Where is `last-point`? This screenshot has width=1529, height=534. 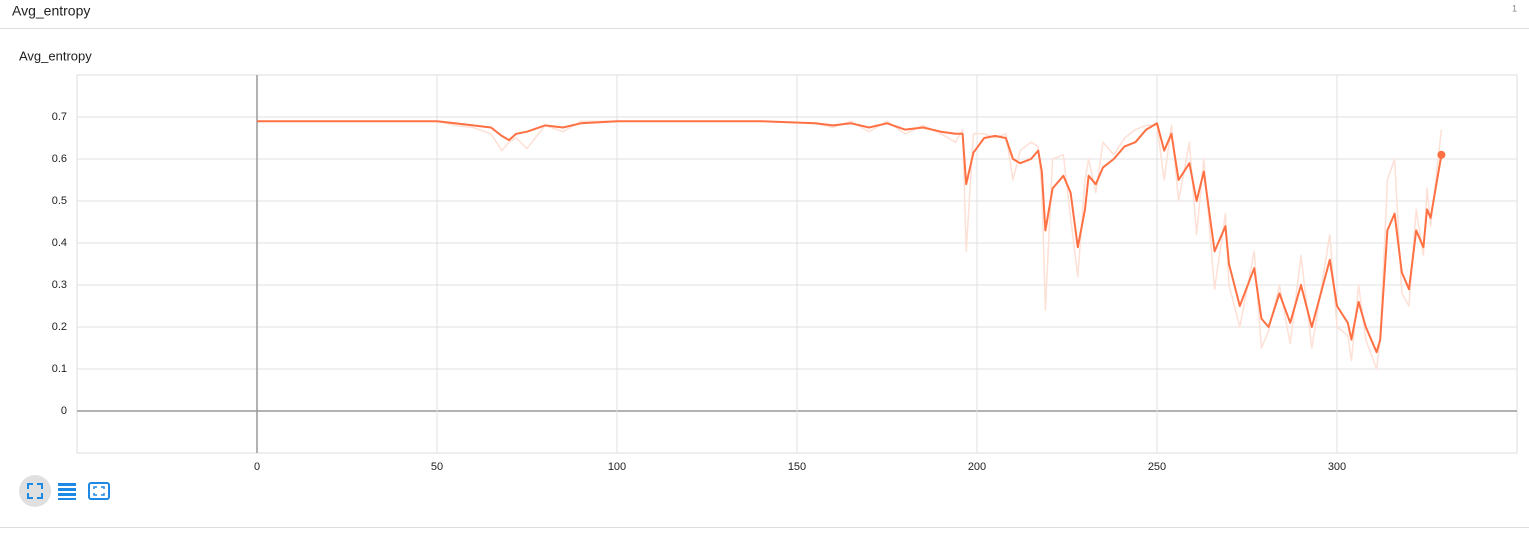 last-point is located at coordinates (1441, 154).